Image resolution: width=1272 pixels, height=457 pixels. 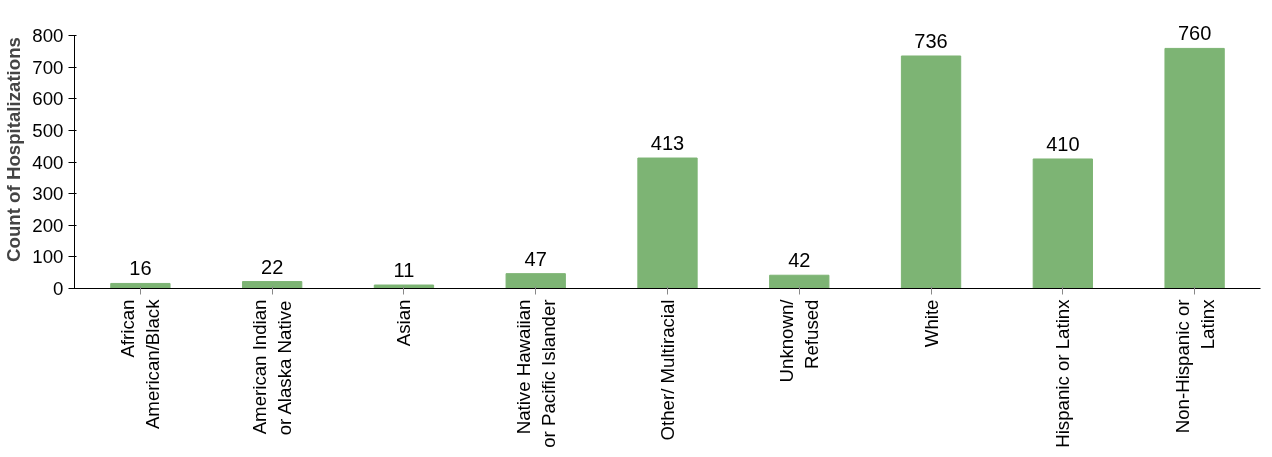 What do you see at coordinates (535, 258) in the screenshot?
I see `data-label: 47` at bounding box center [535, 258].